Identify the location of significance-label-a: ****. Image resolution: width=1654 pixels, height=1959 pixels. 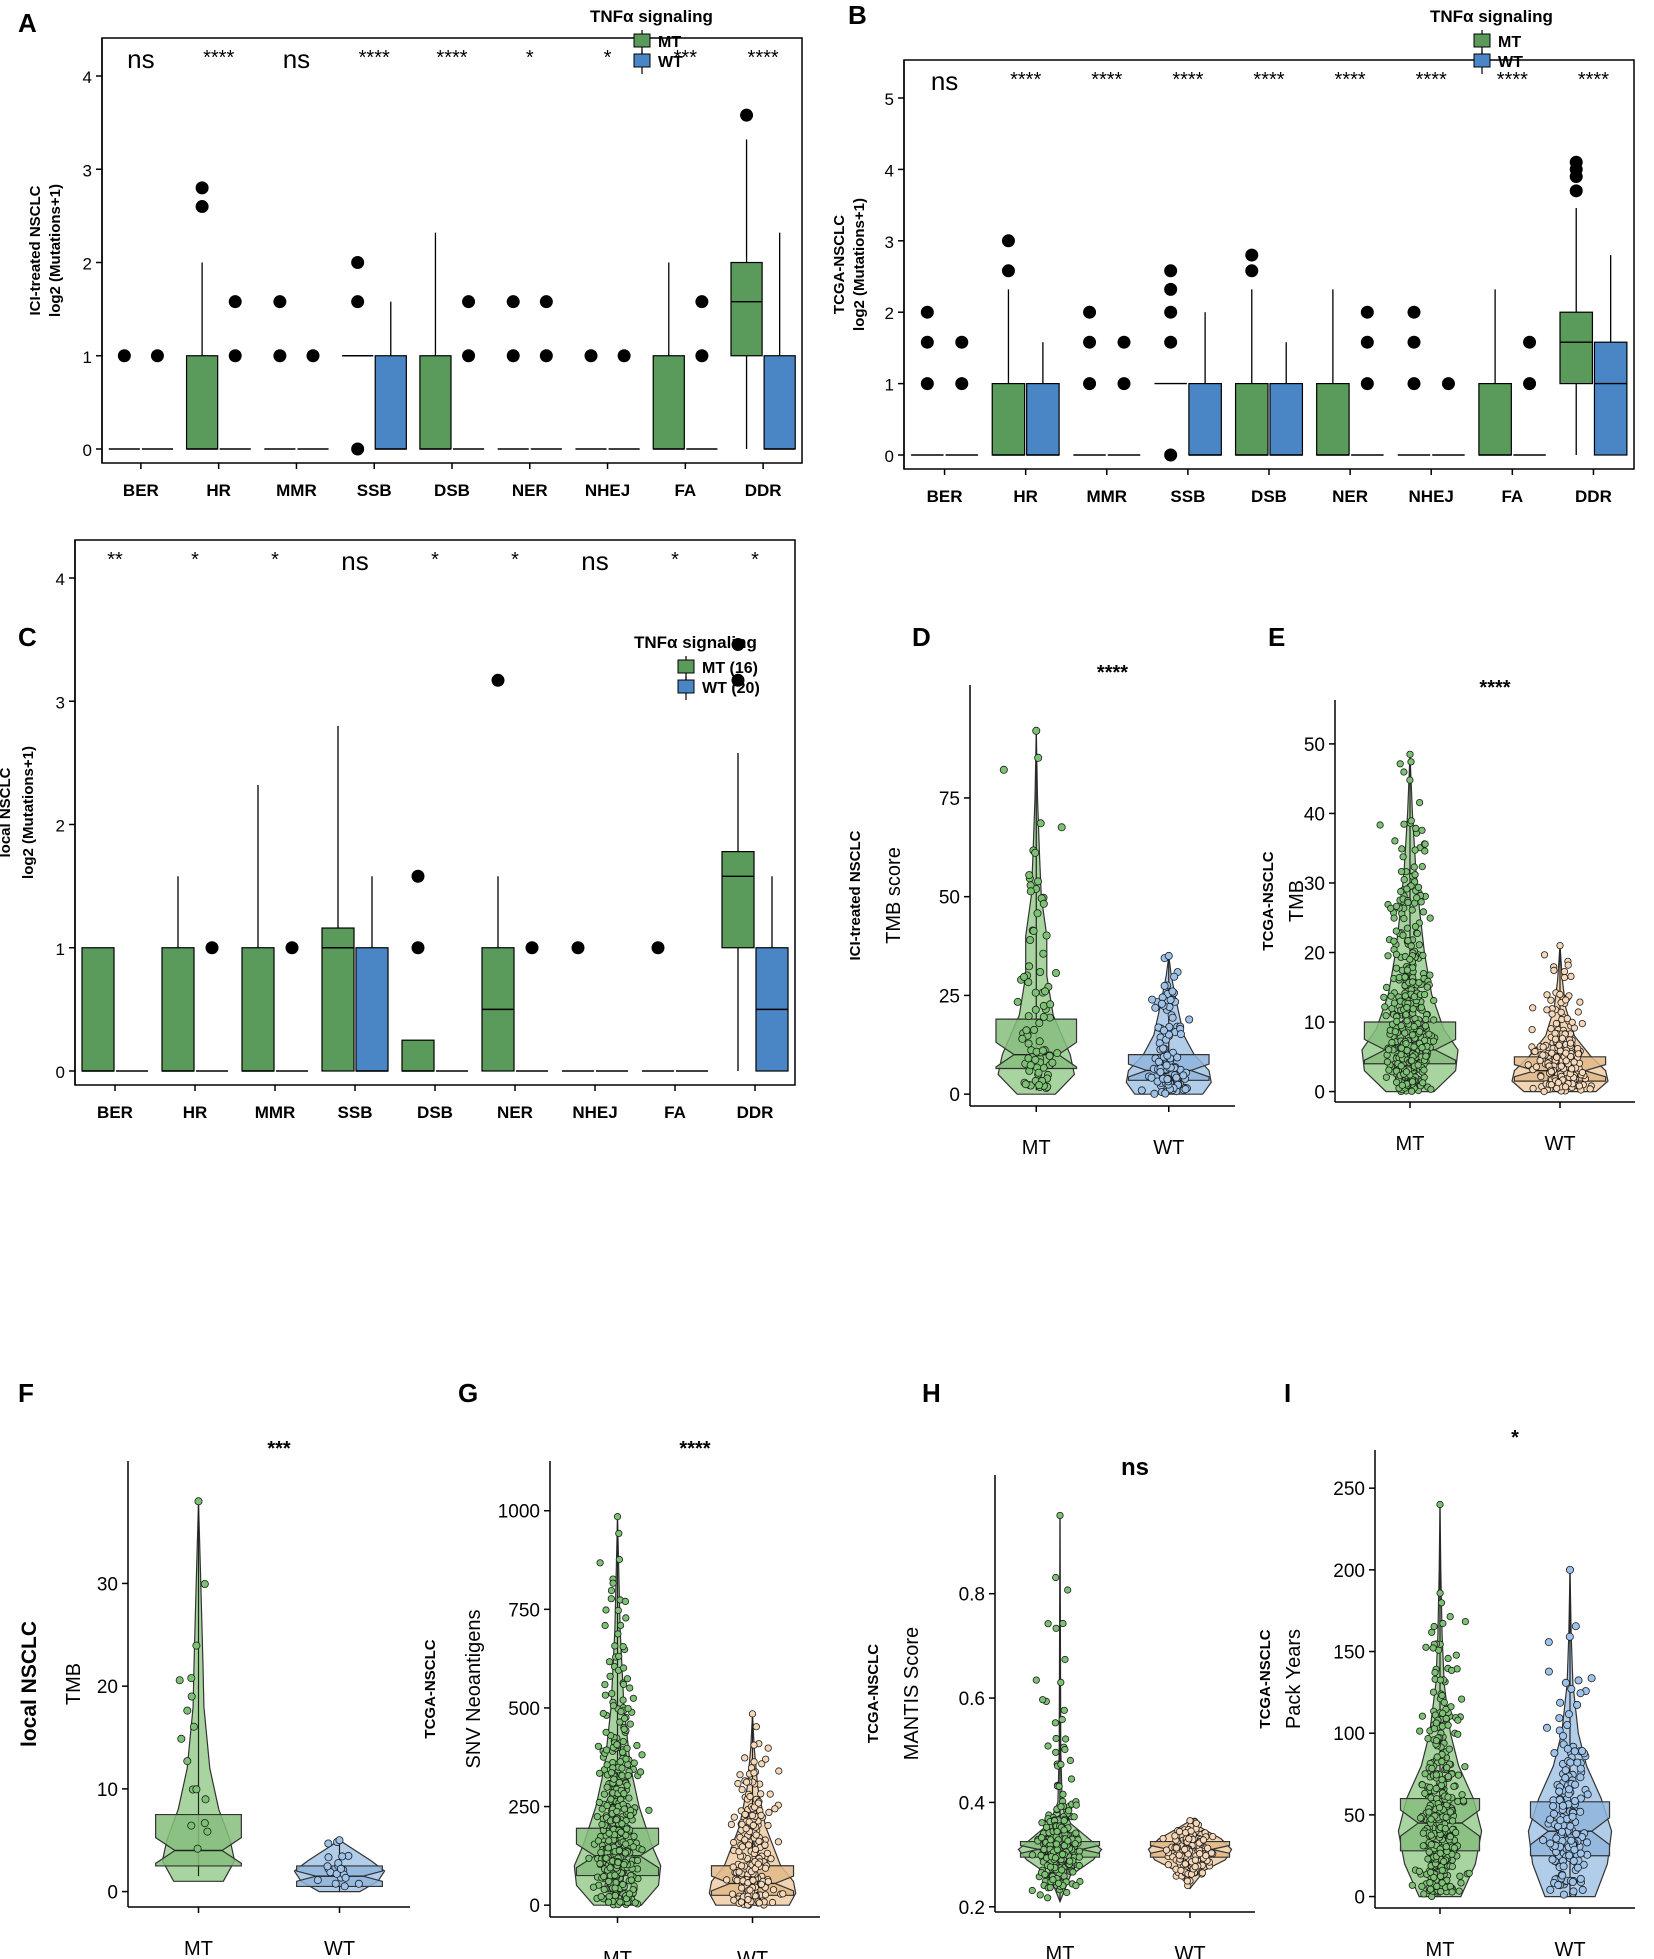
(451, 58).